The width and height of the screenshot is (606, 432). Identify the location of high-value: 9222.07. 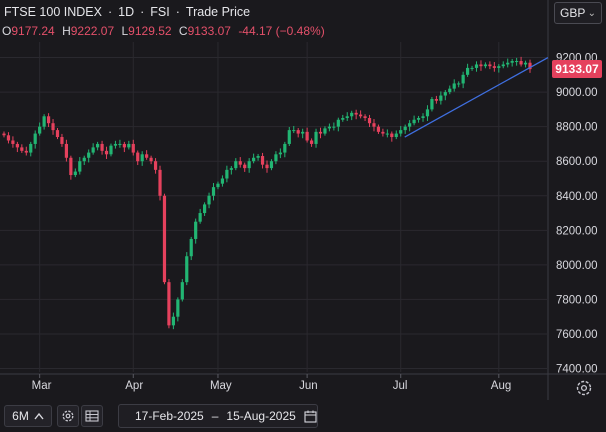
(92, 31).